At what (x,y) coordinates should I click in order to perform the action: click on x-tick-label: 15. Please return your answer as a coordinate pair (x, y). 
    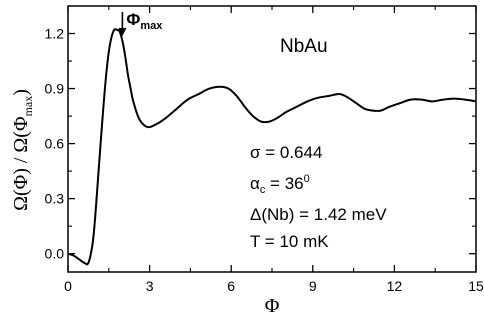
    Looking at the image, I should click on (476, 286).